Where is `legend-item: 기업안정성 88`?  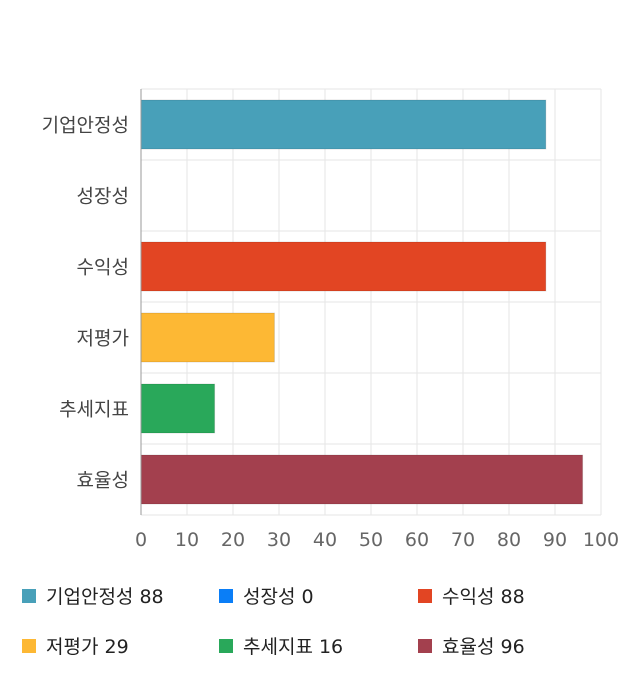
legend-item: 기업안정성 88 is located at coordinates (93, 595).